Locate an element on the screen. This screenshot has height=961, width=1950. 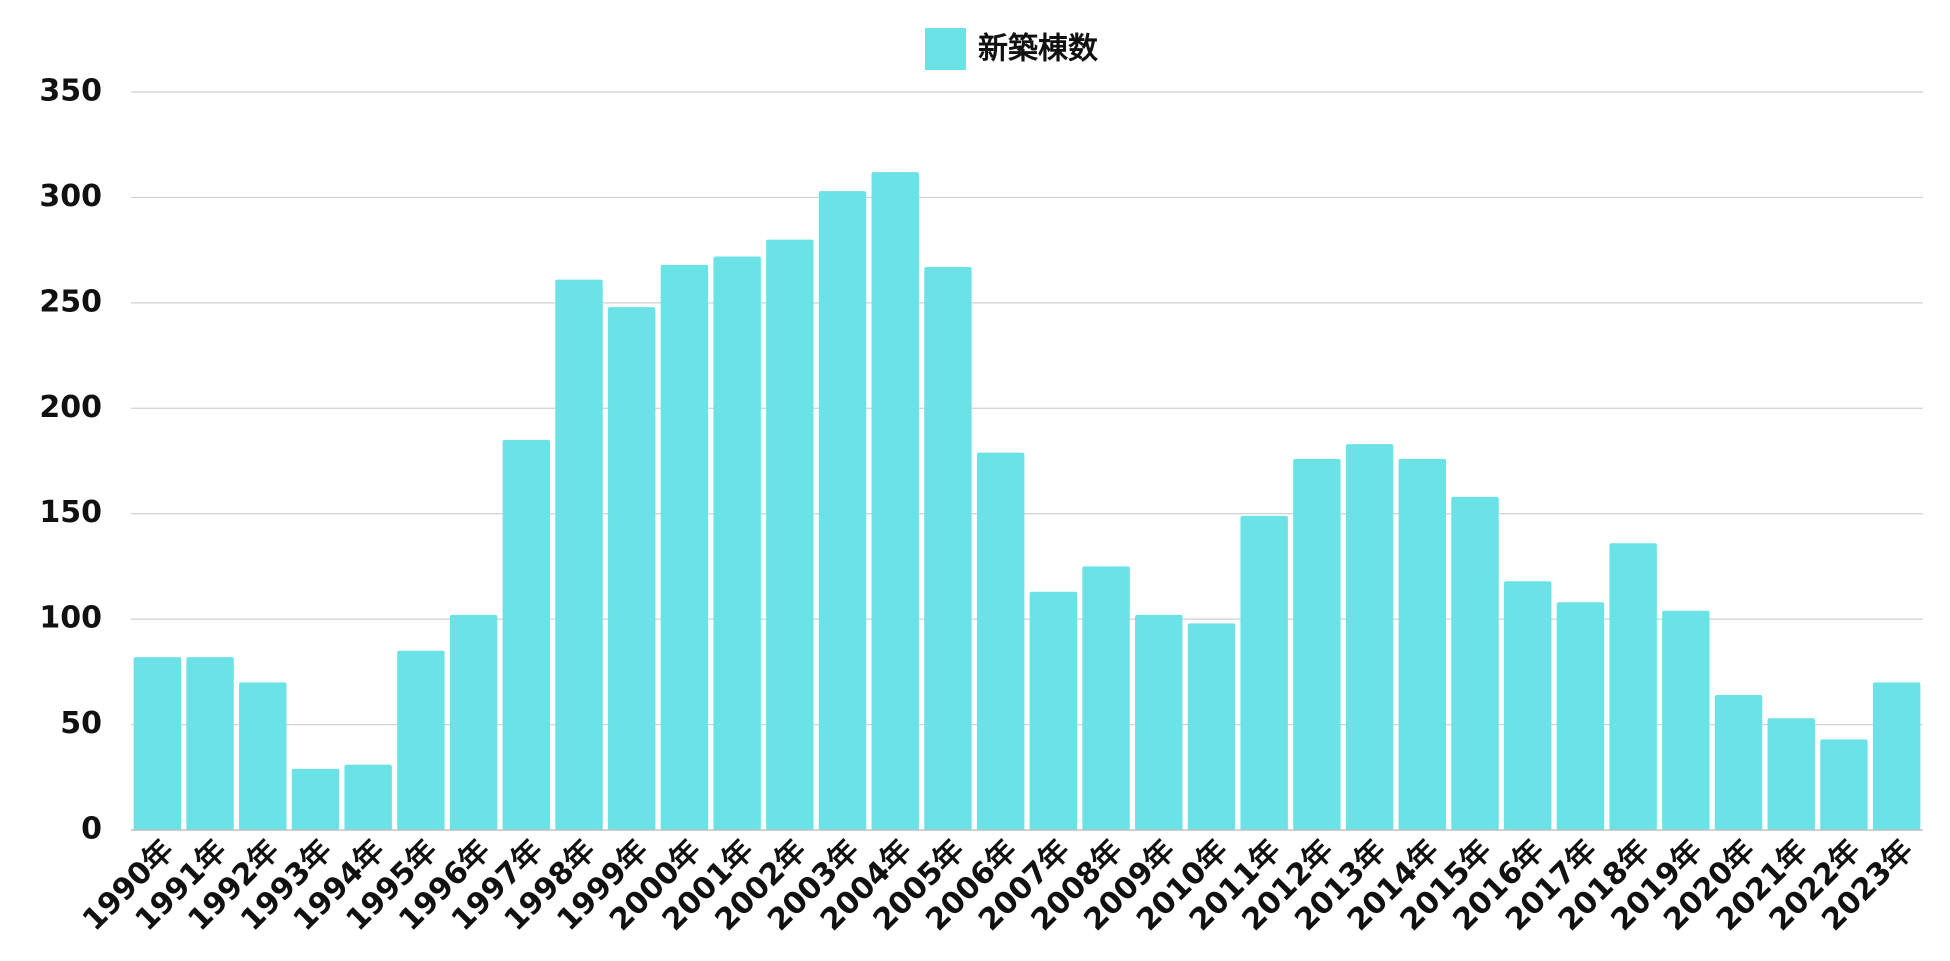
y-tick-label: 350 is located at coordinates (70, 91).